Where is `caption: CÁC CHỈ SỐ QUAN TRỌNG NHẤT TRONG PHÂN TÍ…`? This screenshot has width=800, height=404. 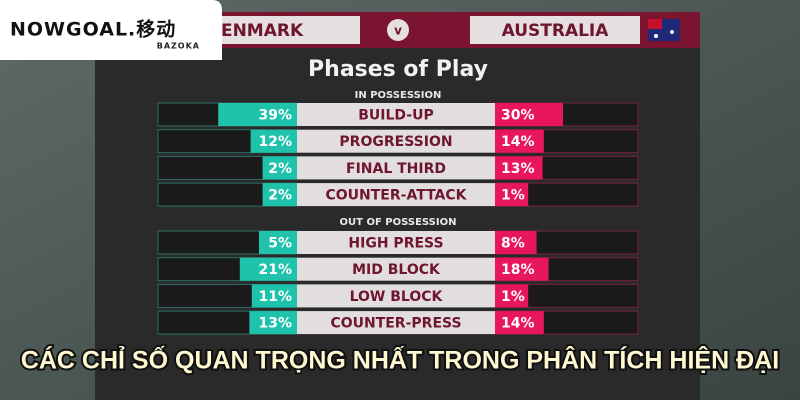
caption: CÁC CHỈ SỐ QUAN TRỌNG NHẤT TRONG PHÂN TÍ… is located at coordinates (400, 360).